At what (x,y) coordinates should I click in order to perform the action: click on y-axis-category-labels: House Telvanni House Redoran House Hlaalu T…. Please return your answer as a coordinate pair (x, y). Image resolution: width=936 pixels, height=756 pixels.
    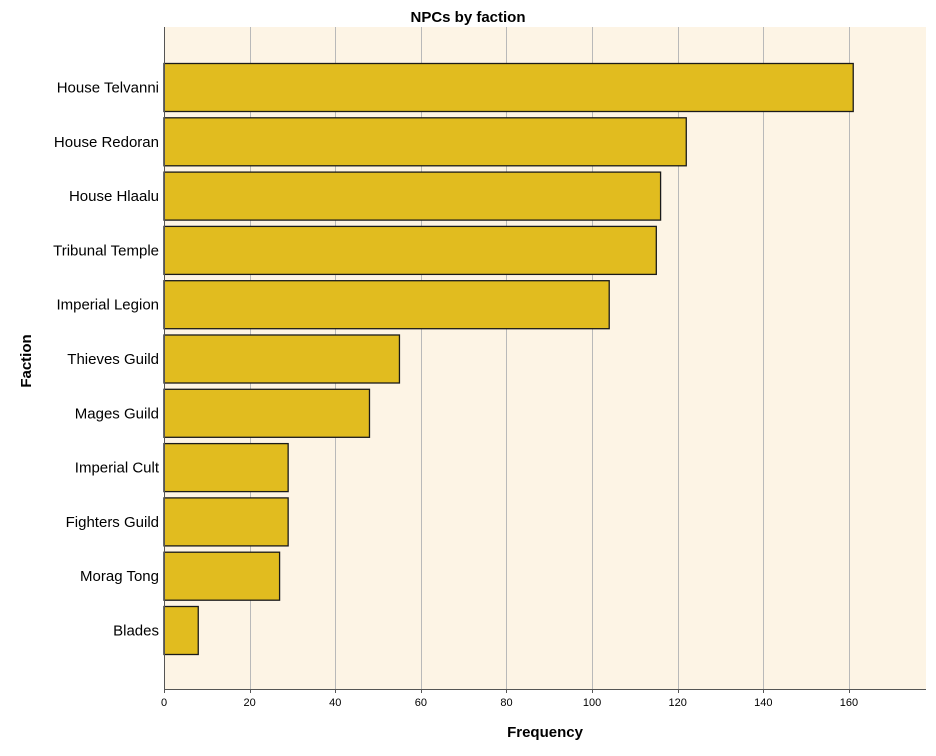
    Looking at the image, I should click on (106, 360).